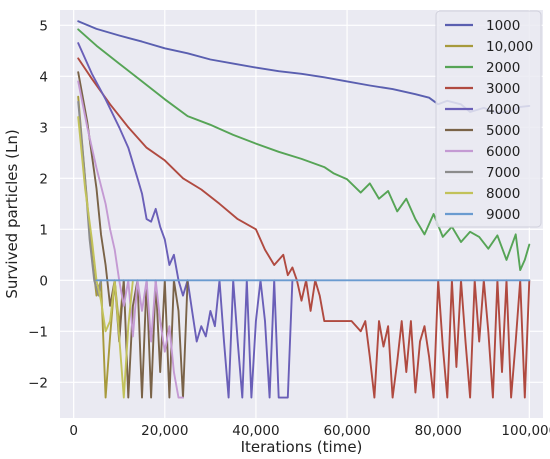 Image resolution: width=550 pixels, height=459 pixels. Describe the element at coordinates (73, 431) in the screenshot. I see `x-tick-label: 0` at that location.